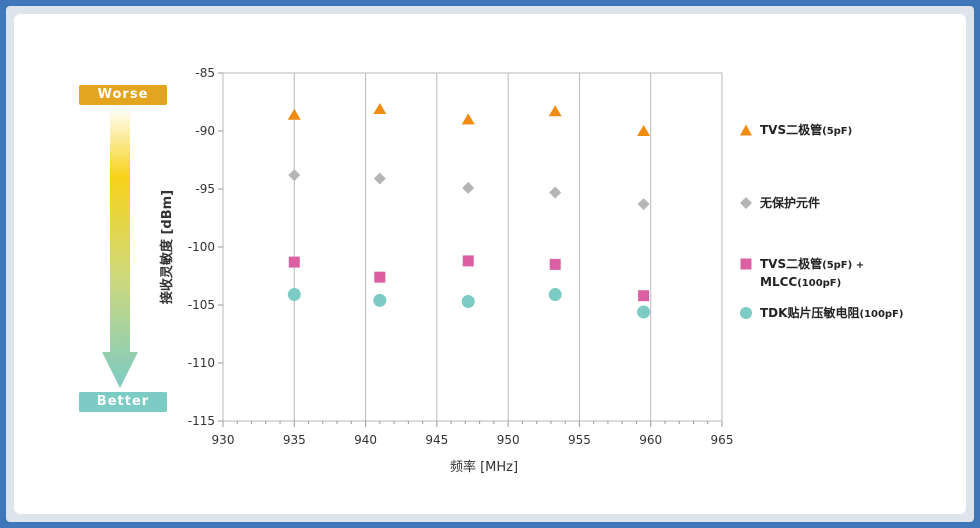  I want to click on x-tick-label: 935, so click(294, 440).